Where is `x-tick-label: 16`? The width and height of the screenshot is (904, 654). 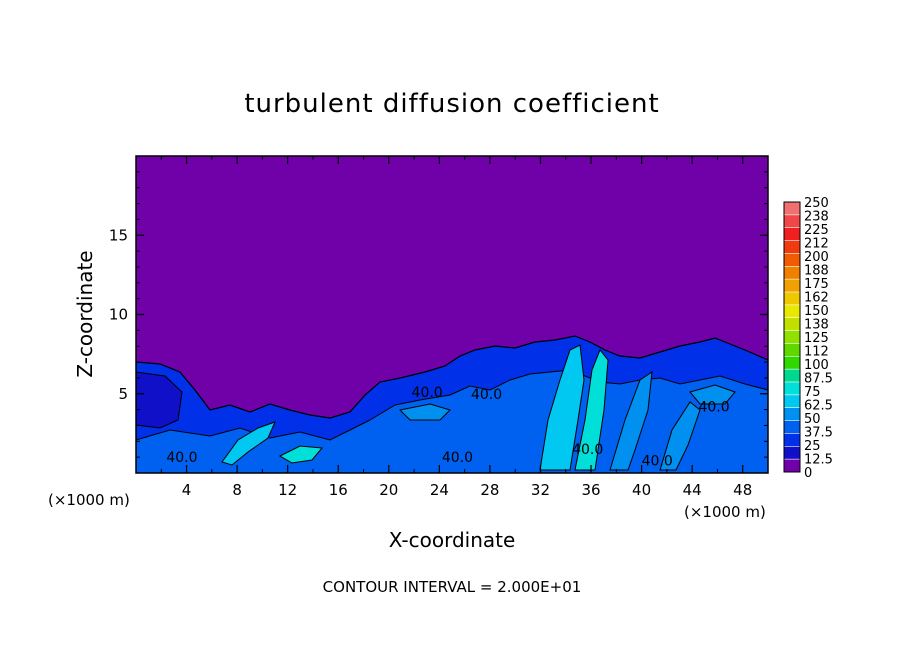
x-tick-label: 16 is located at coordinates (338, 490).